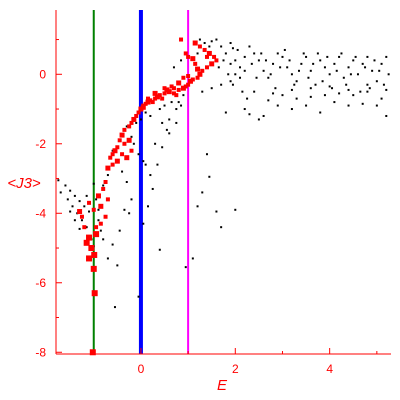 The image size is (400, 400). I want to click on y-tick-label: -2, so click(40, 144).